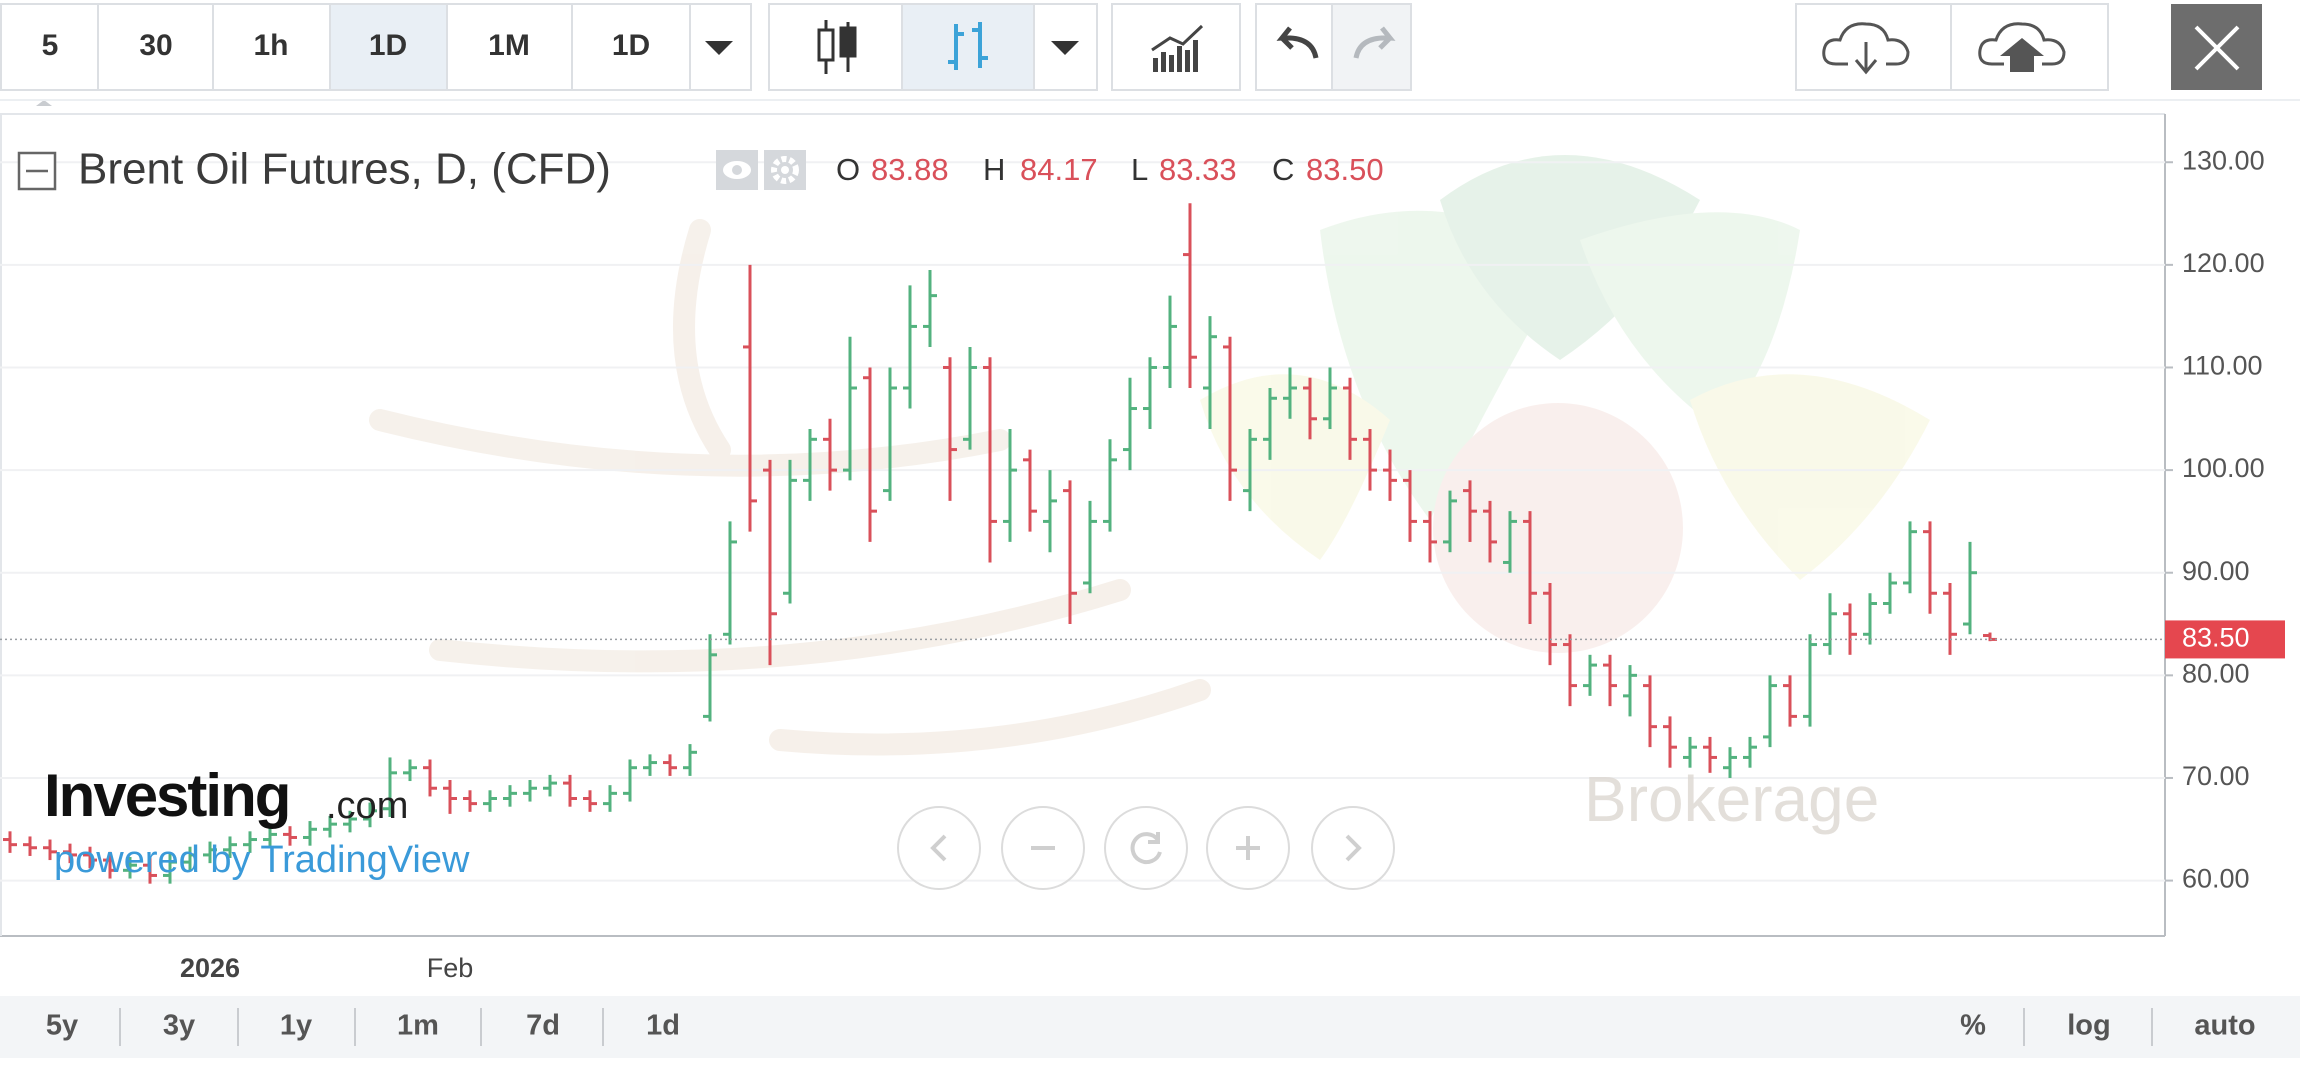  I want to click on y-tick-label: 100.00, so click(2223, 468).